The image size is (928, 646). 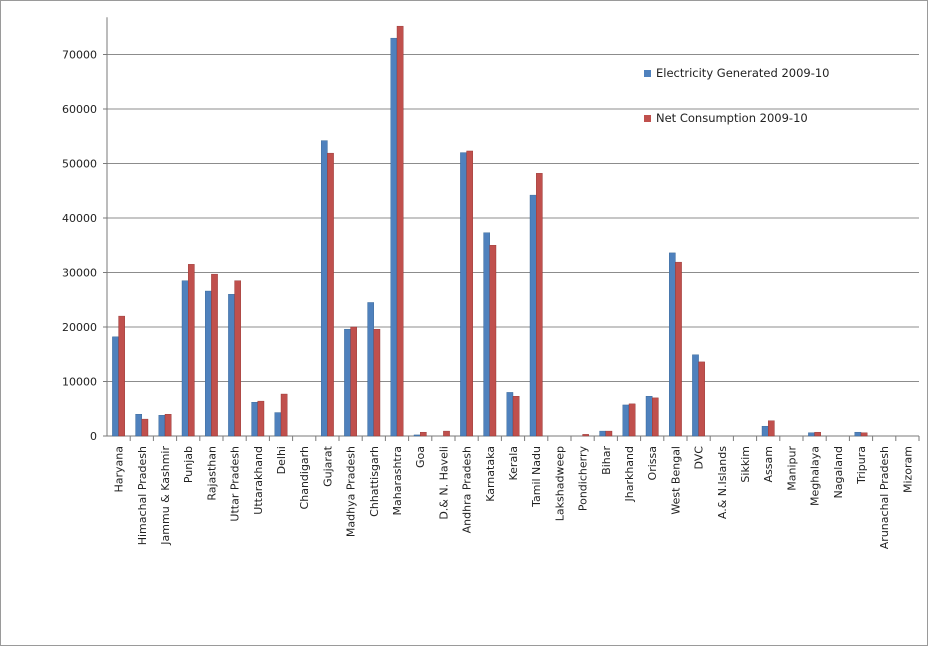 I want to click on category-label: Rajasthan, so click(x=211, y=473).